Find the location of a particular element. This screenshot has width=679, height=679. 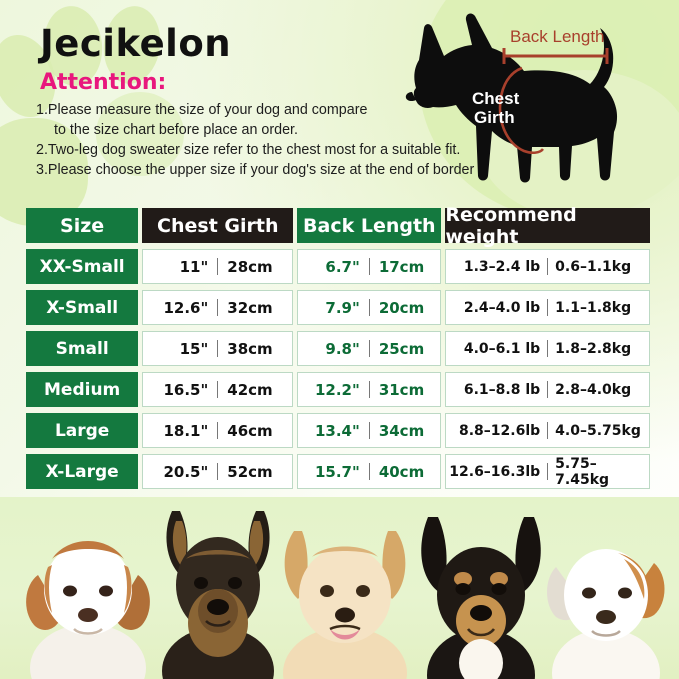

cell-recommend-weight: 6.1–8.8 lb 2.8–4.0kg is located at coordinates (547, 389).